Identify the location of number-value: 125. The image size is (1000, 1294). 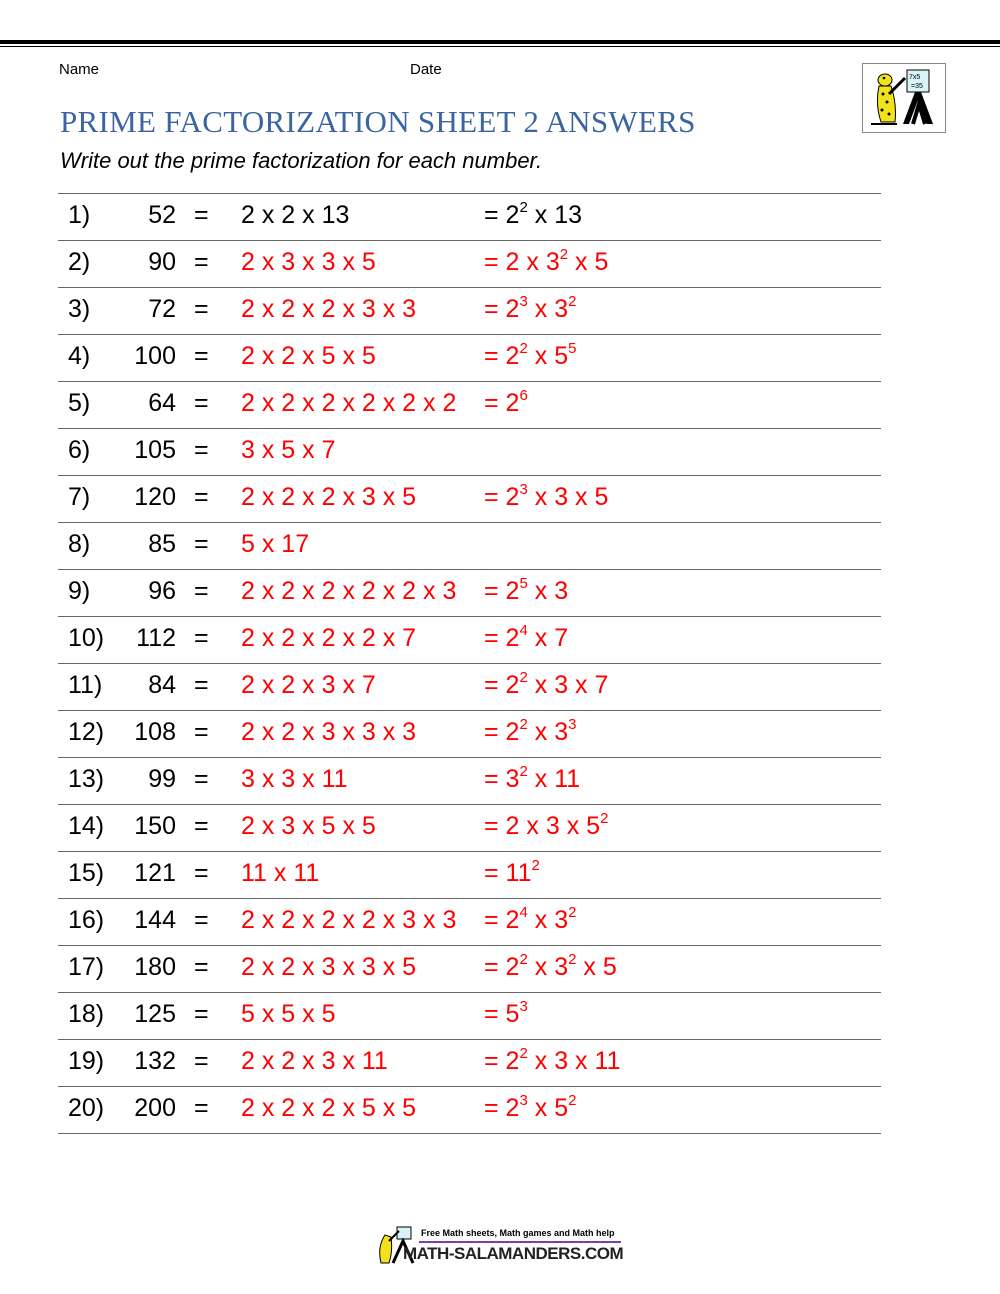
(155, 1014).